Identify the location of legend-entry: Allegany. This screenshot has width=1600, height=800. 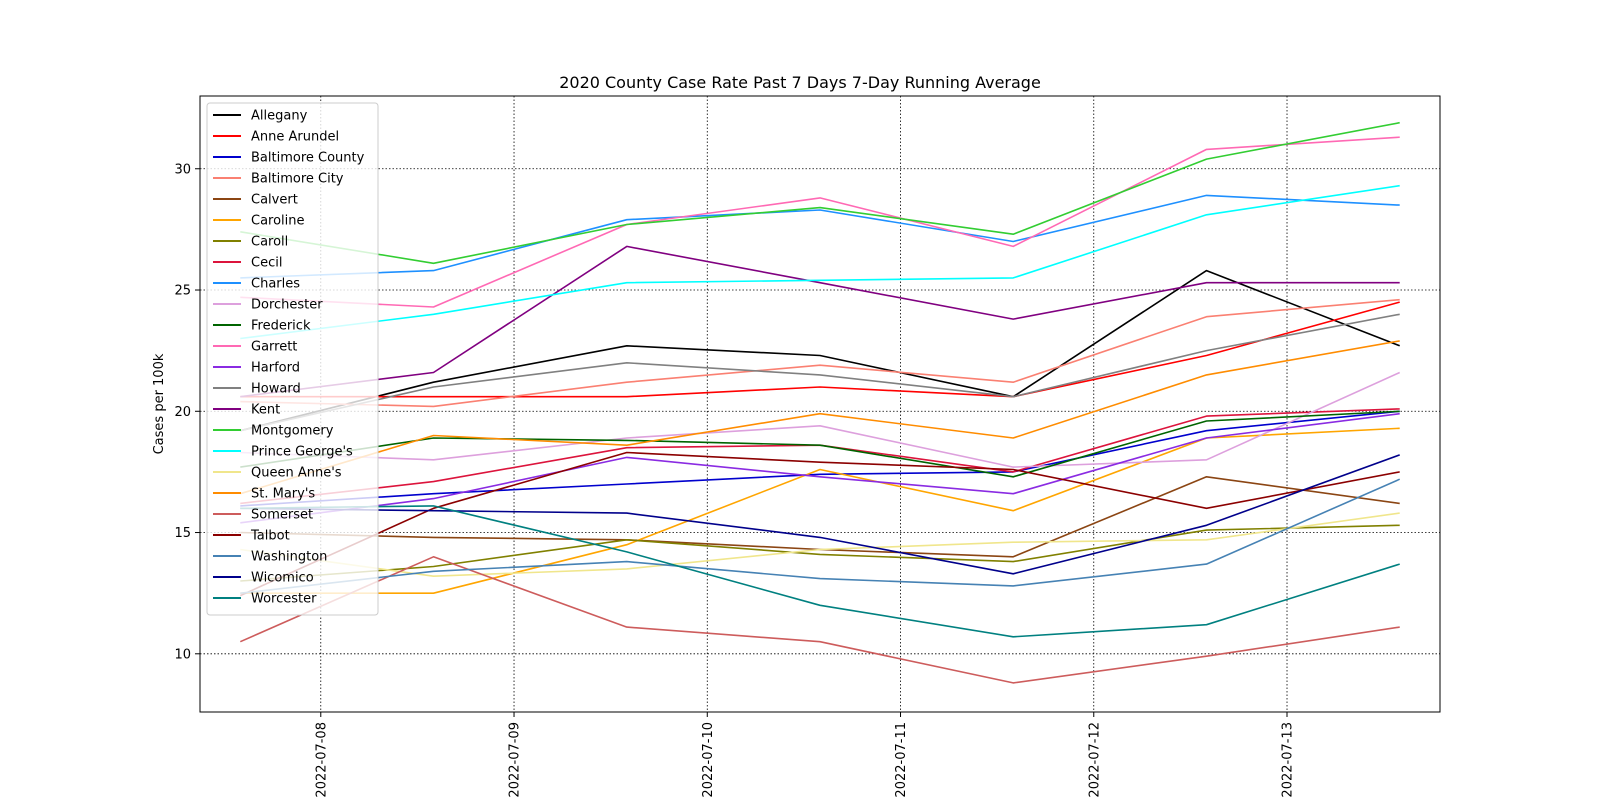
(279, 116).